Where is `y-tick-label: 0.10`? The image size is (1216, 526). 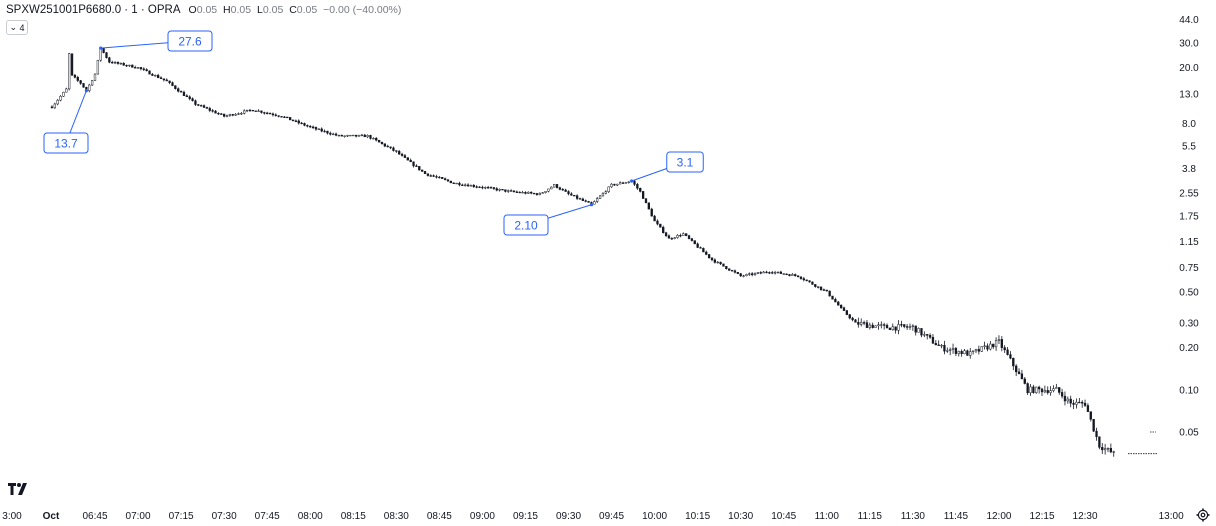
y-tick-label: 0.10 is located at coordinates (1189, 390).